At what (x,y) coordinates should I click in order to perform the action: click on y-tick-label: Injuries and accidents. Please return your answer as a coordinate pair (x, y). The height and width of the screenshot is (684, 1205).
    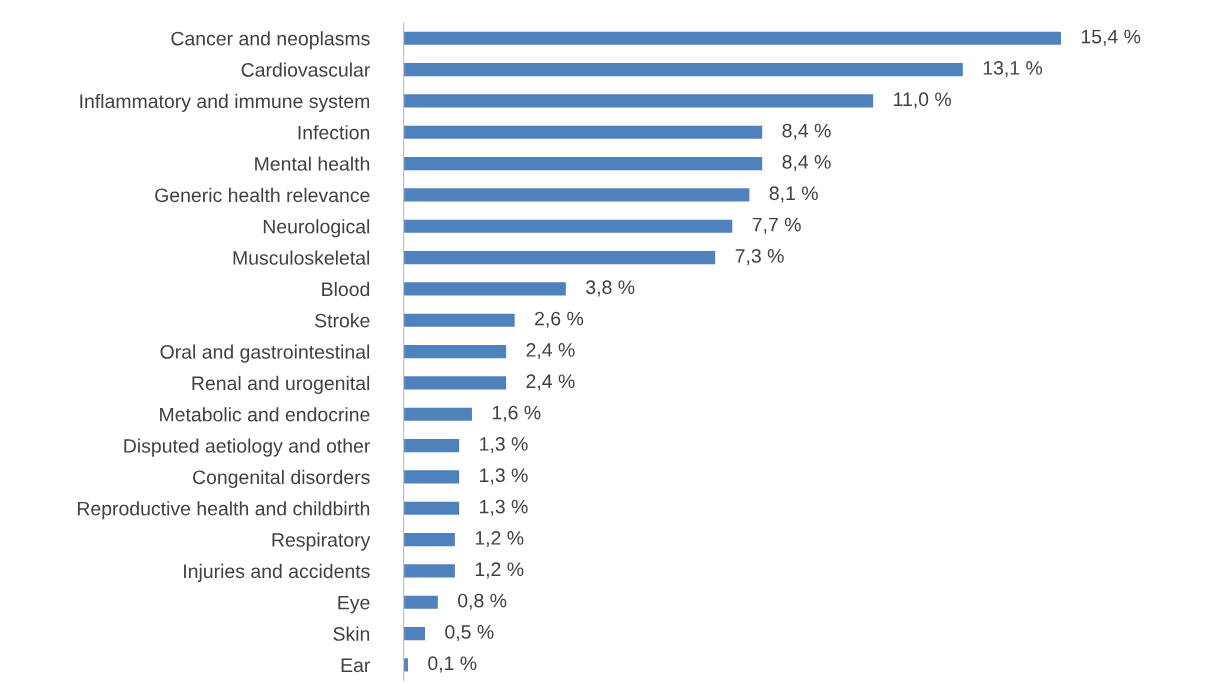
    Looking at the image, I should click on (277, 572).